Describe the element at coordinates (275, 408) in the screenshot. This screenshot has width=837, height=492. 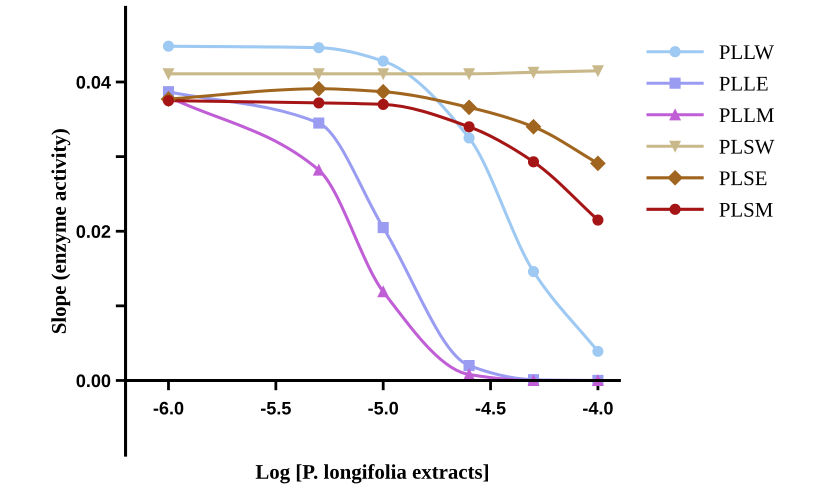
I see `x-tick-label: -5.5` at that location.